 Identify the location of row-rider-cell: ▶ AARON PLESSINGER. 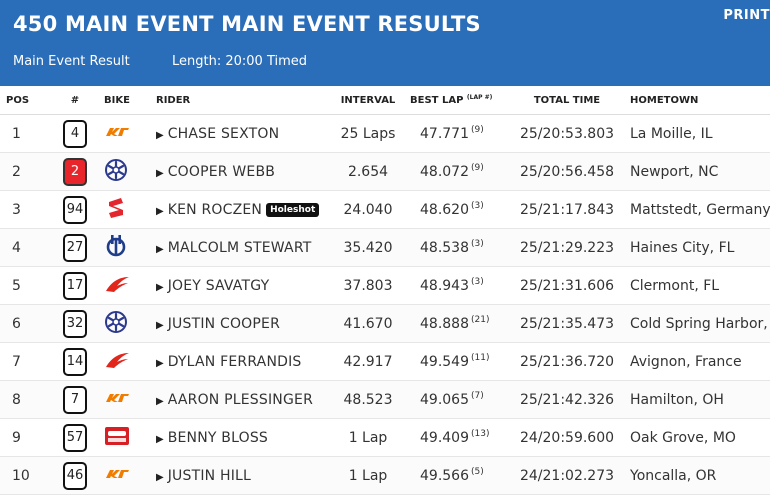
(244, 399).